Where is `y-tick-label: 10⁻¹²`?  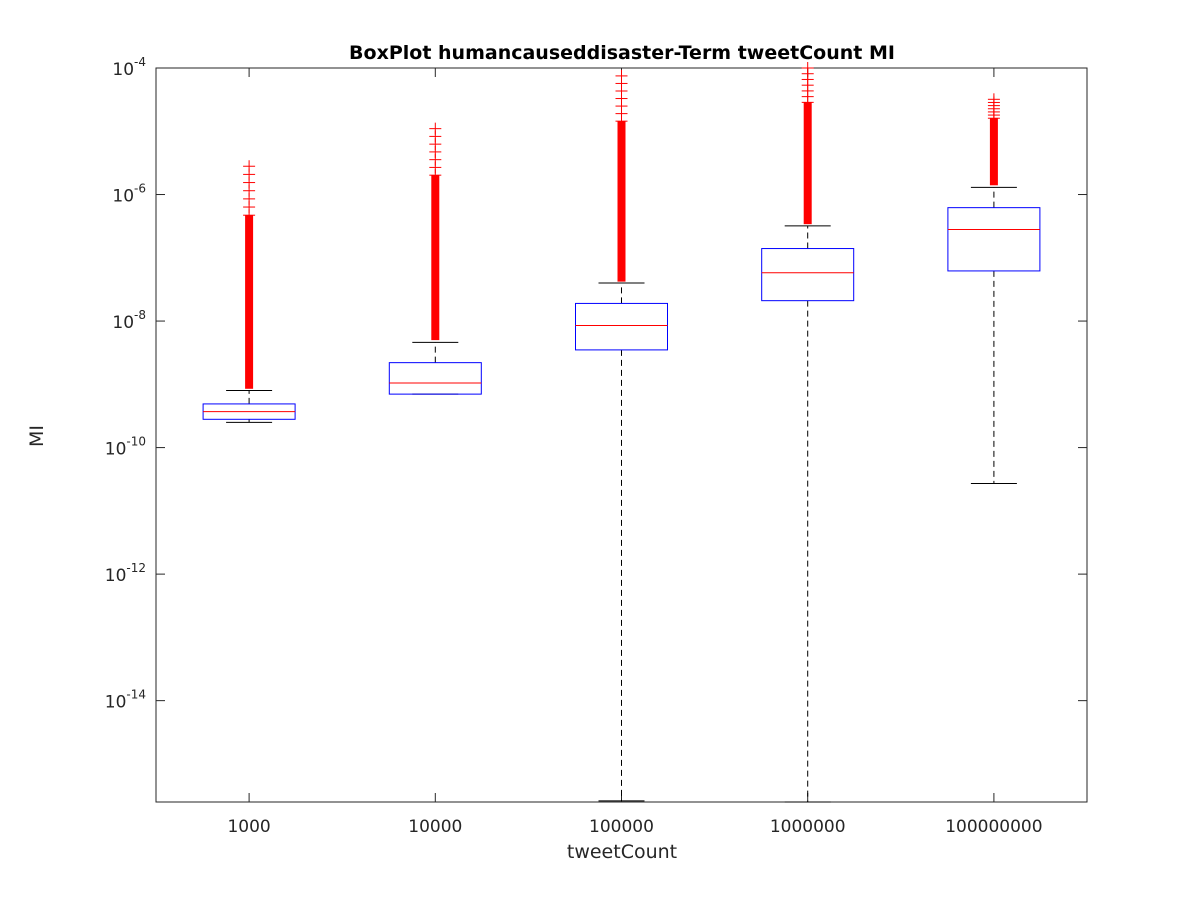 y-tick-label: 10⁻¹² is located at coordinates (125, 573).